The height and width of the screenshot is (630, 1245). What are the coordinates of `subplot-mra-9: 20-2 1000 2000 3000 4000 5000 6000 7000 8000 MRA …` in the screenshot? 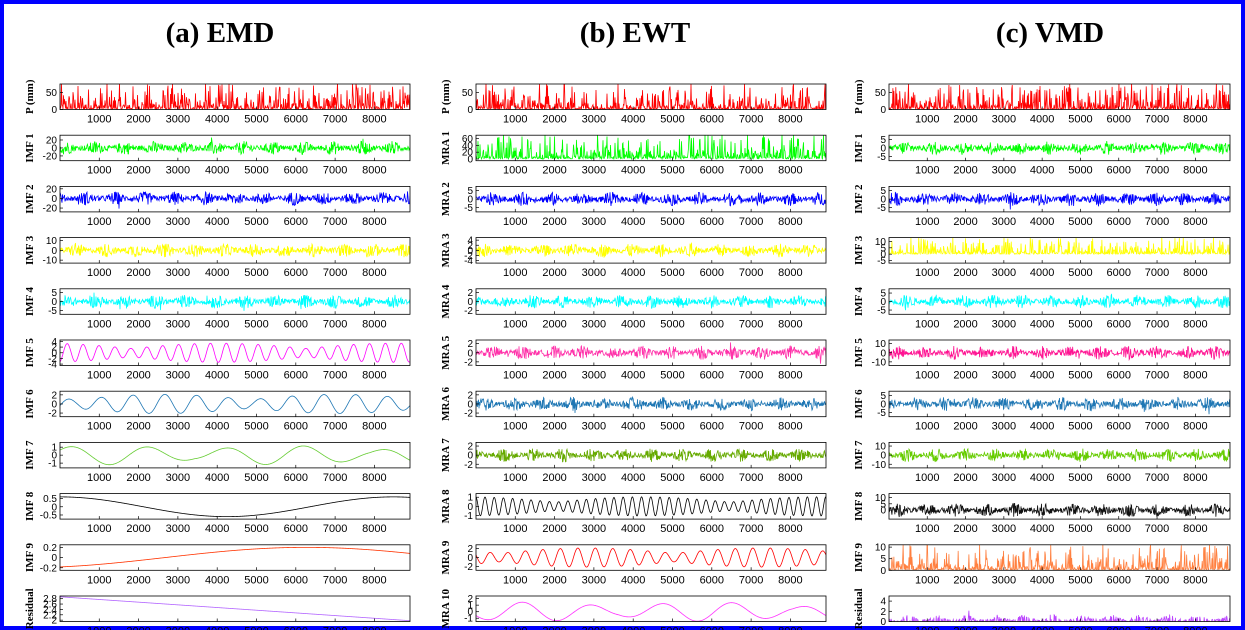 It's located at (633, 563).